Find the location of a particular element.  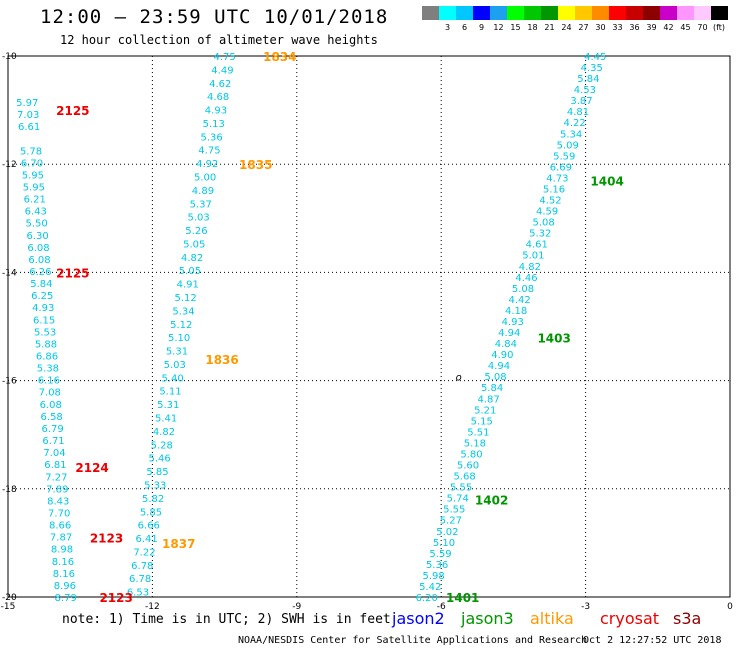

wave-height-value: 6.78 is located at coordinates (140, 579).